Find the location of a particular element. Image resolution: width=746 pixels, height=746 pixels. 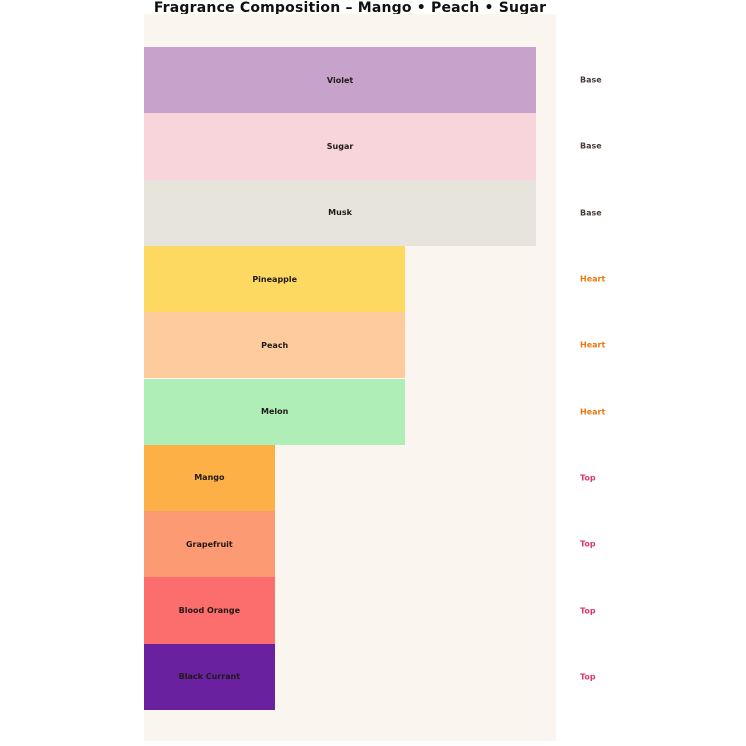

bar-pineapple: Pineapple is located at coordinates (275, 279).